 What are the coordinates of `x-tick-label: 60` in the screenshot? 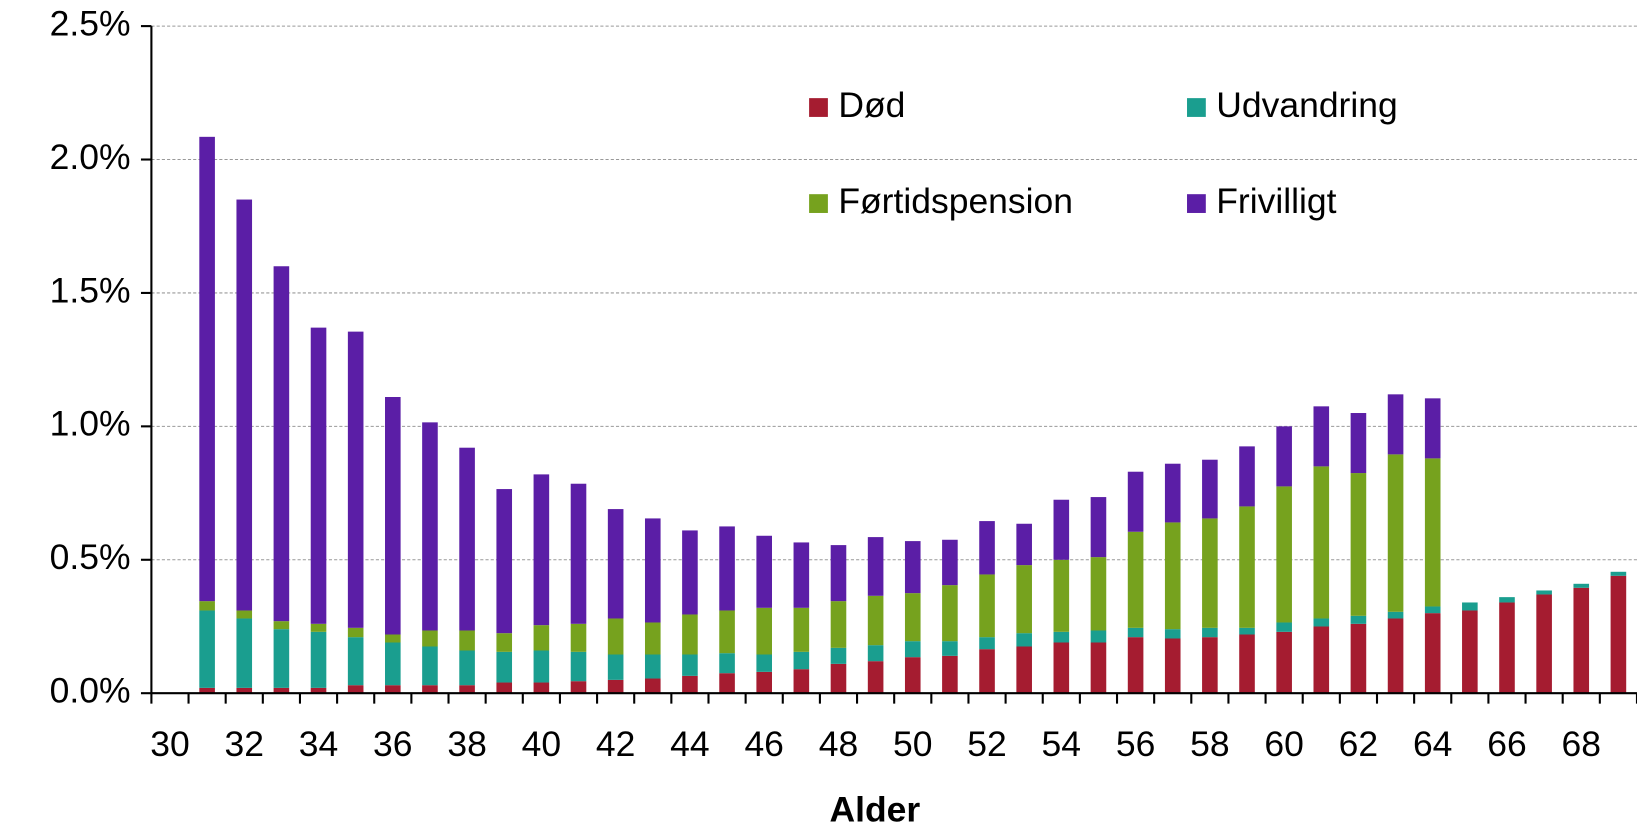 It's located at (1283, 744).